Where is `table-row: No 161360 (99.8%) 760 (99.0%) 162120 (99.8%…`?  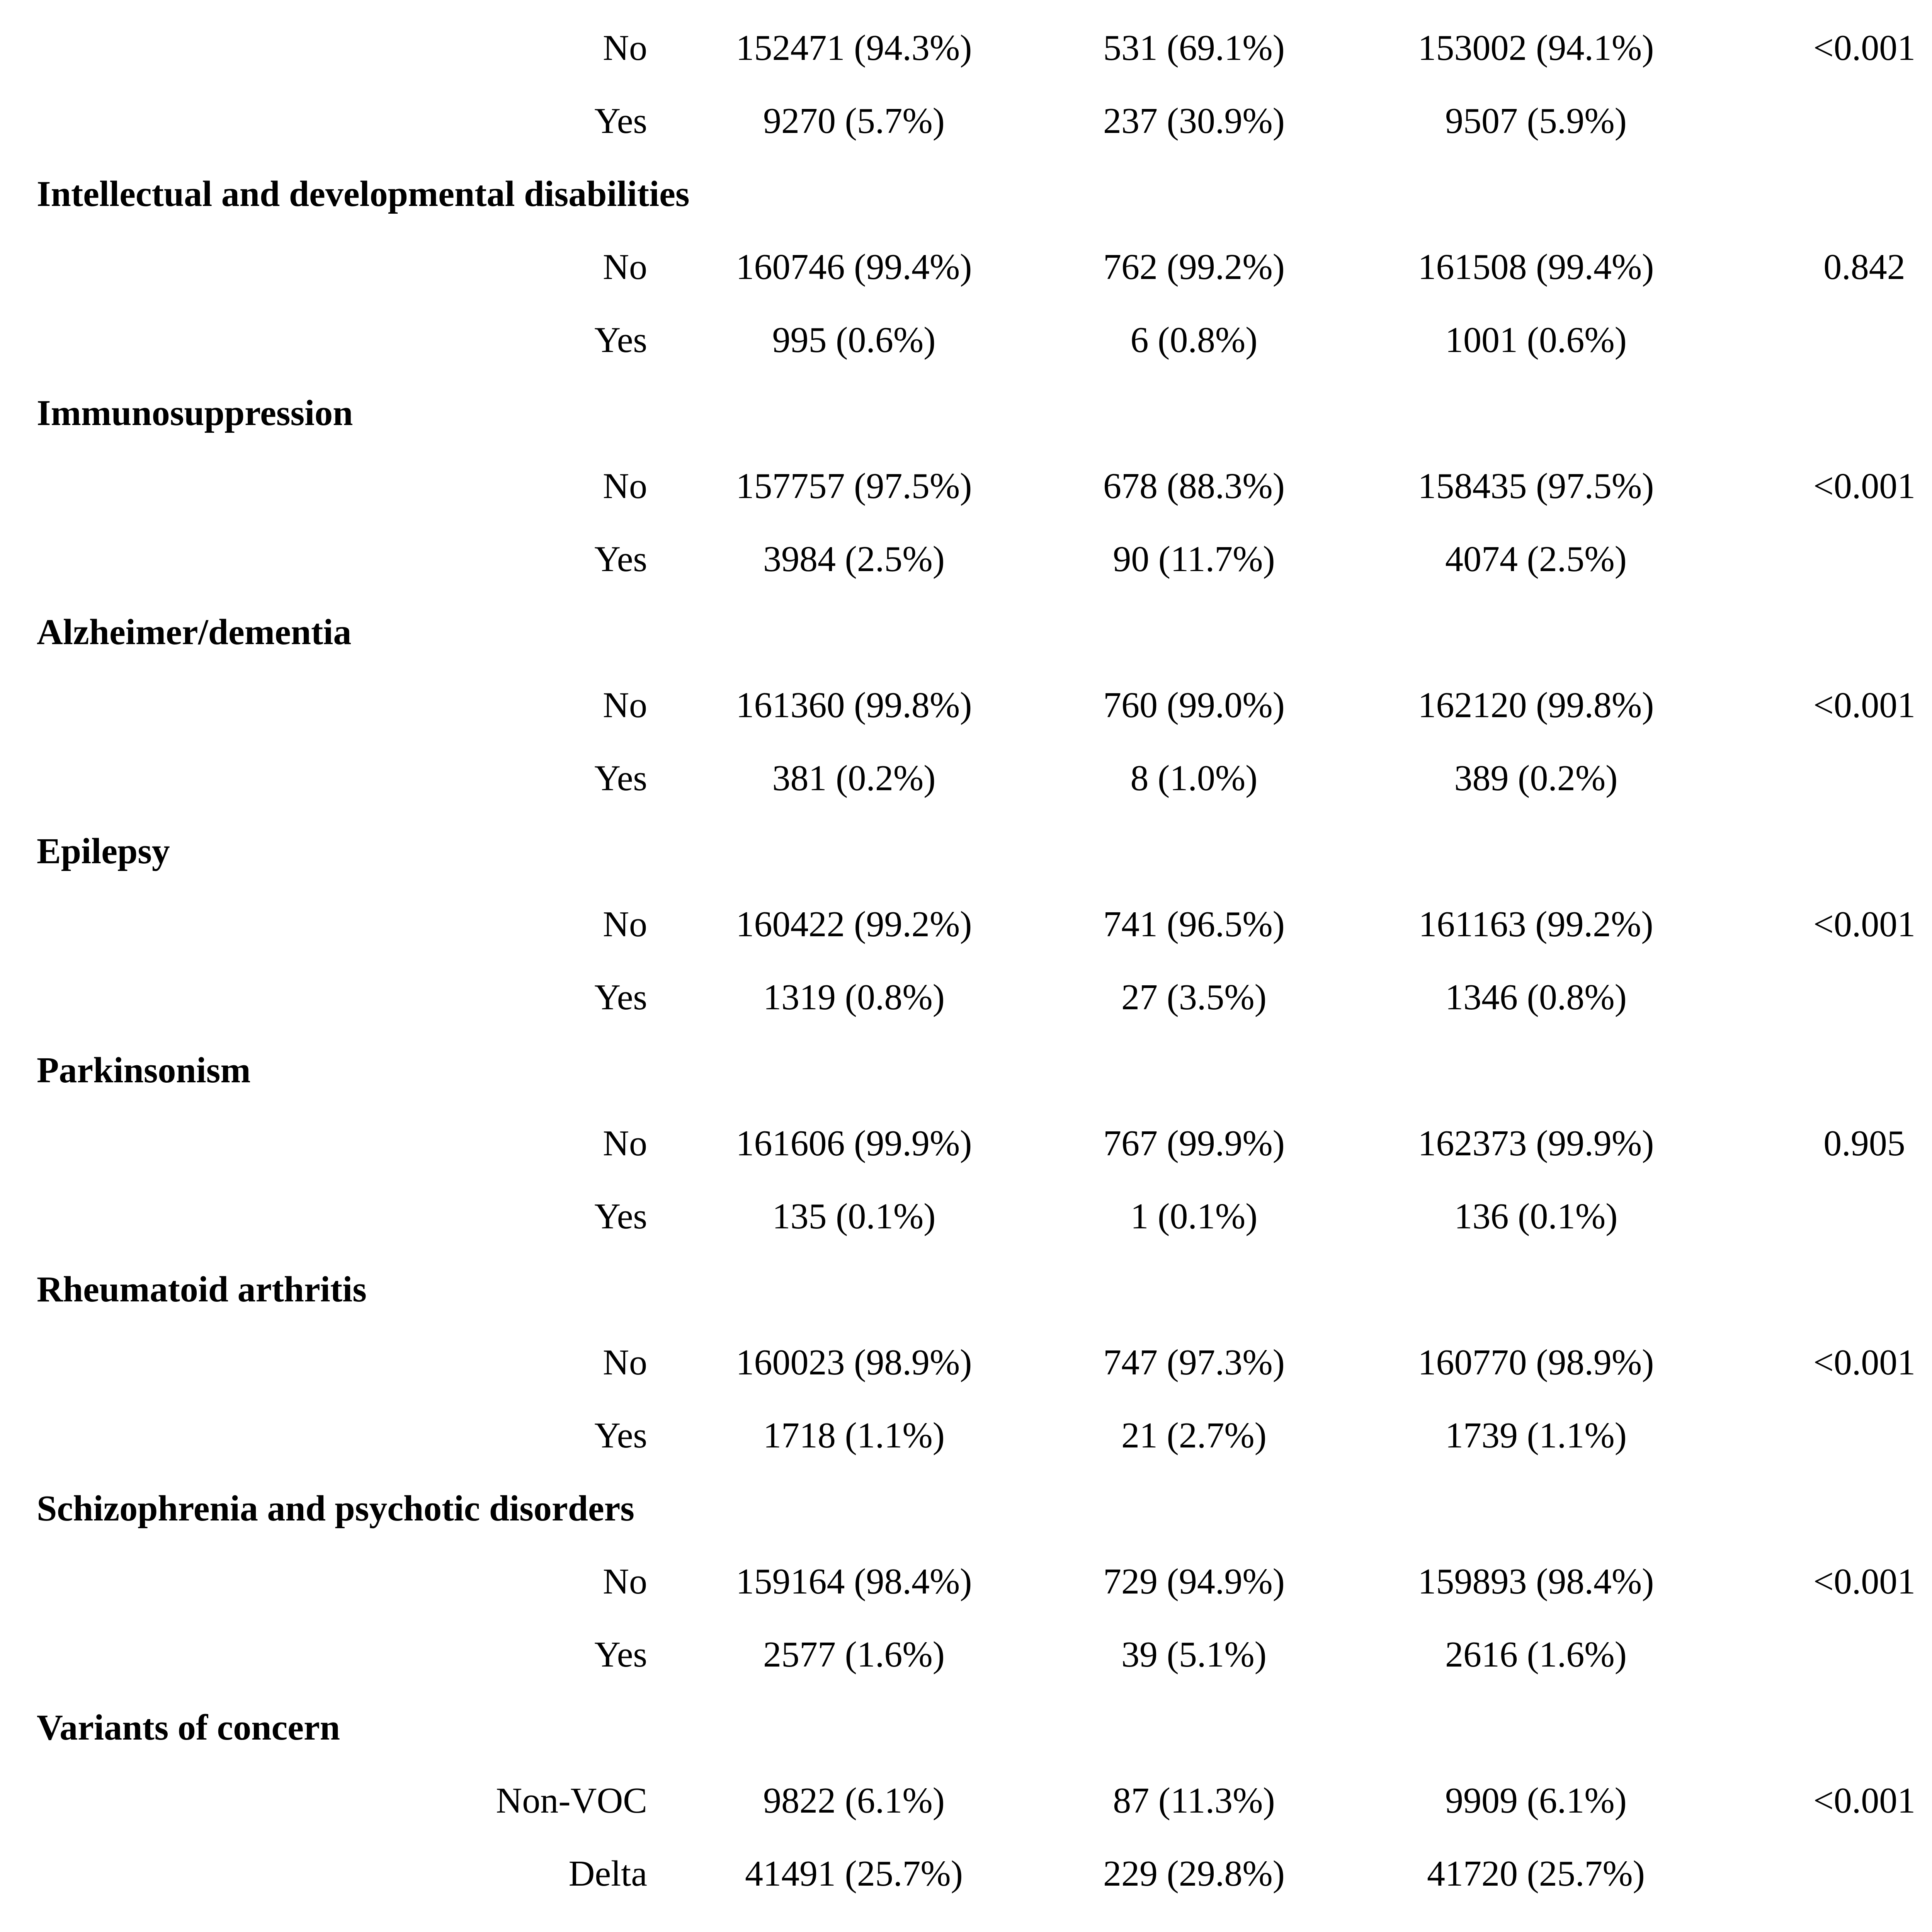
table-row: No 161360 (99.8%) 760 (99.0%) 162120 (99.8%… is located at coordinates (966, 706).